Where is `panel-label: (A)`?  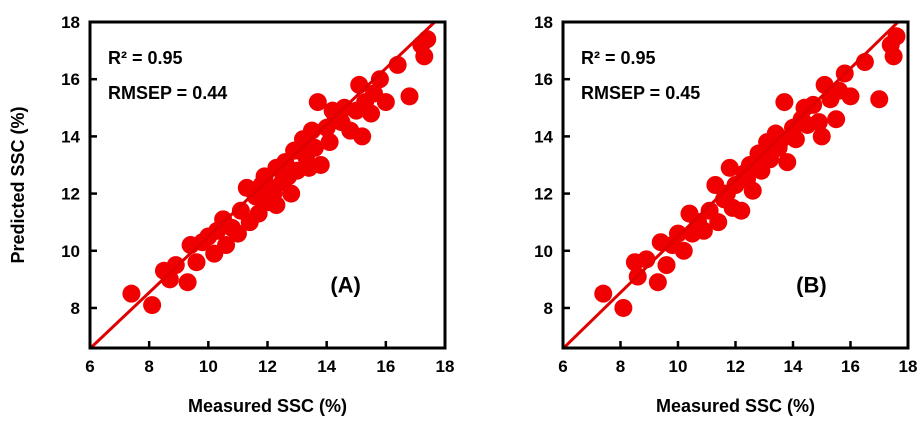 panel-label: (A) is located at coordinates (345, 285).